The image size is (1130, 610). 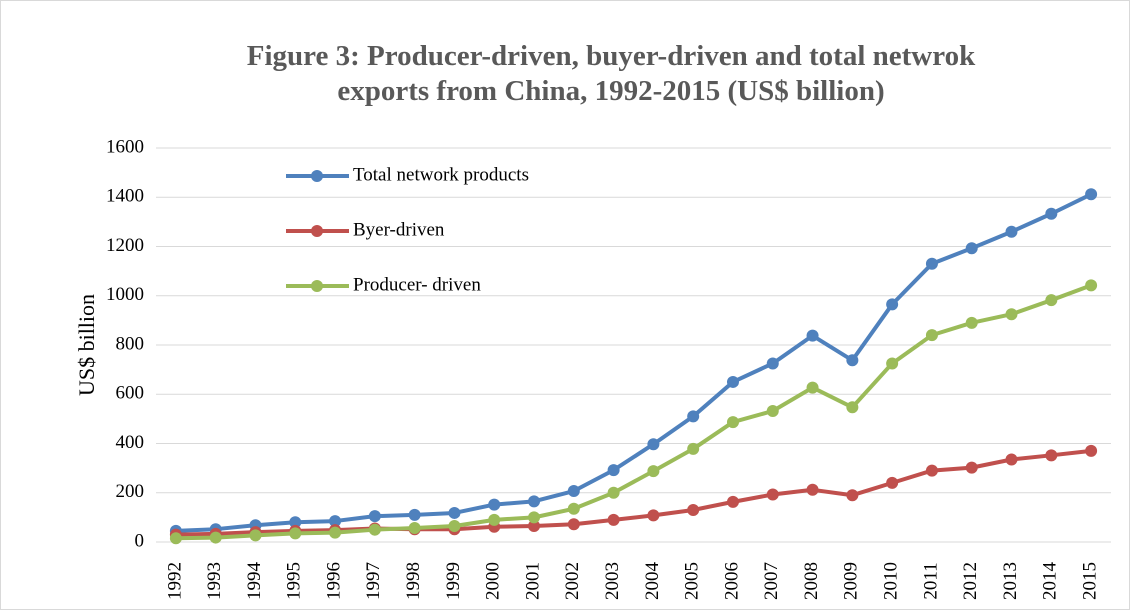 I want to click on y-tick-label: 200, so click(x=130, y=491).